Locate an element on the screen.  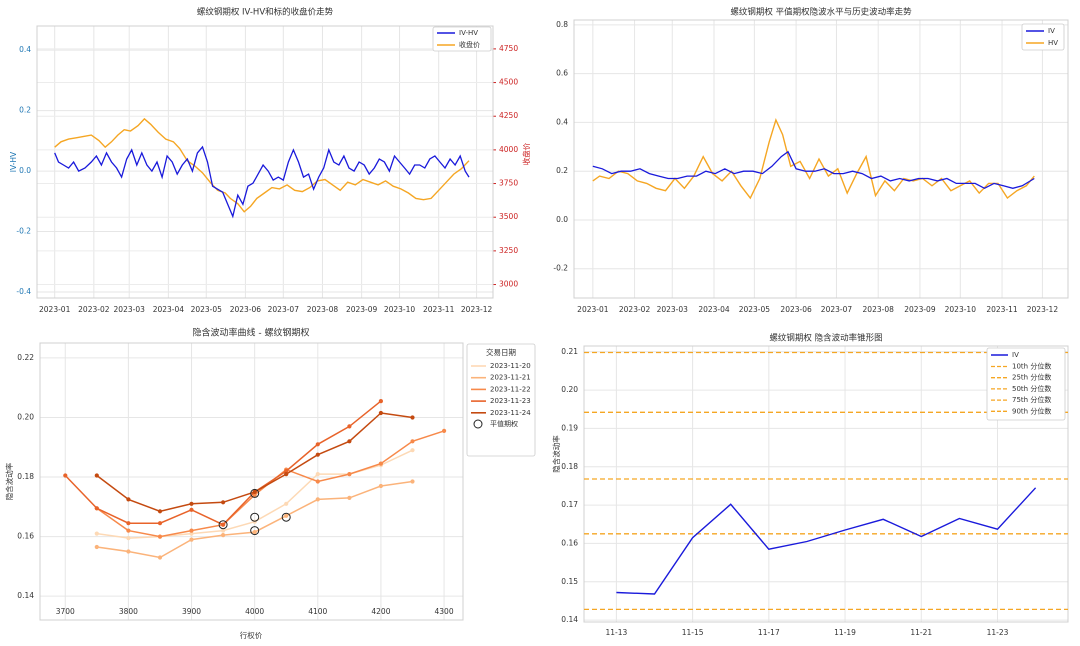
y-right-tick-label: 3250 is located at coordinates (508, 250).